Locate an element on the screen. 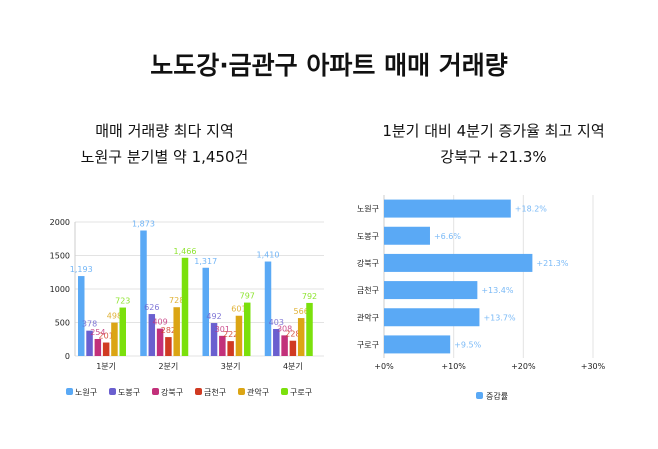 This screenshot has height=449, width=658. data-label: 1,317 is located at coordinates (205, 261).